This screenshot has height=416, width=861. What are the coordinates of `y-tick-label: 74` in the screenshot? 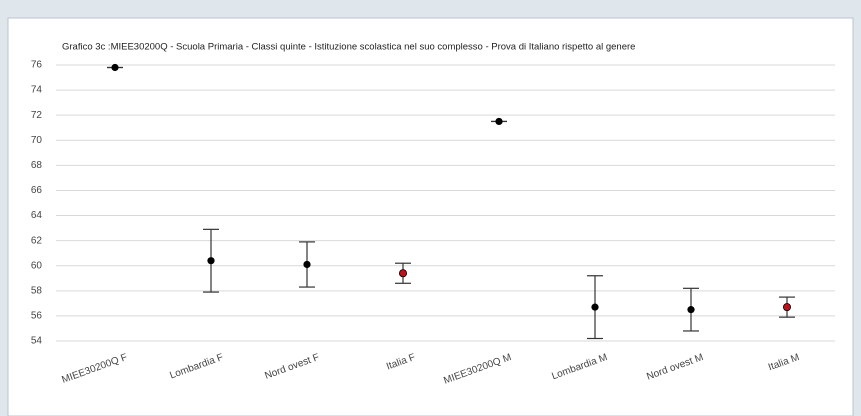 It's located at (37, 90).